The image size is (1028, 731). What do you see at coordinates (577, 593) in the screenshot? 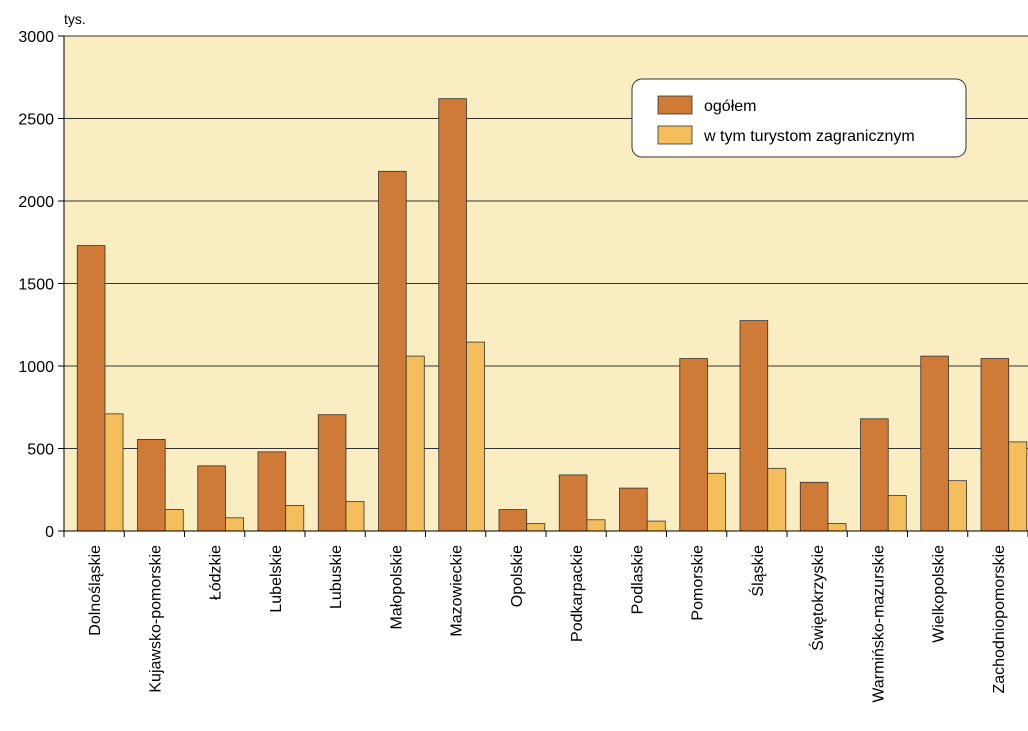
I see `x-tick-label: Podkarpackie` at bounding box center [577, 593].